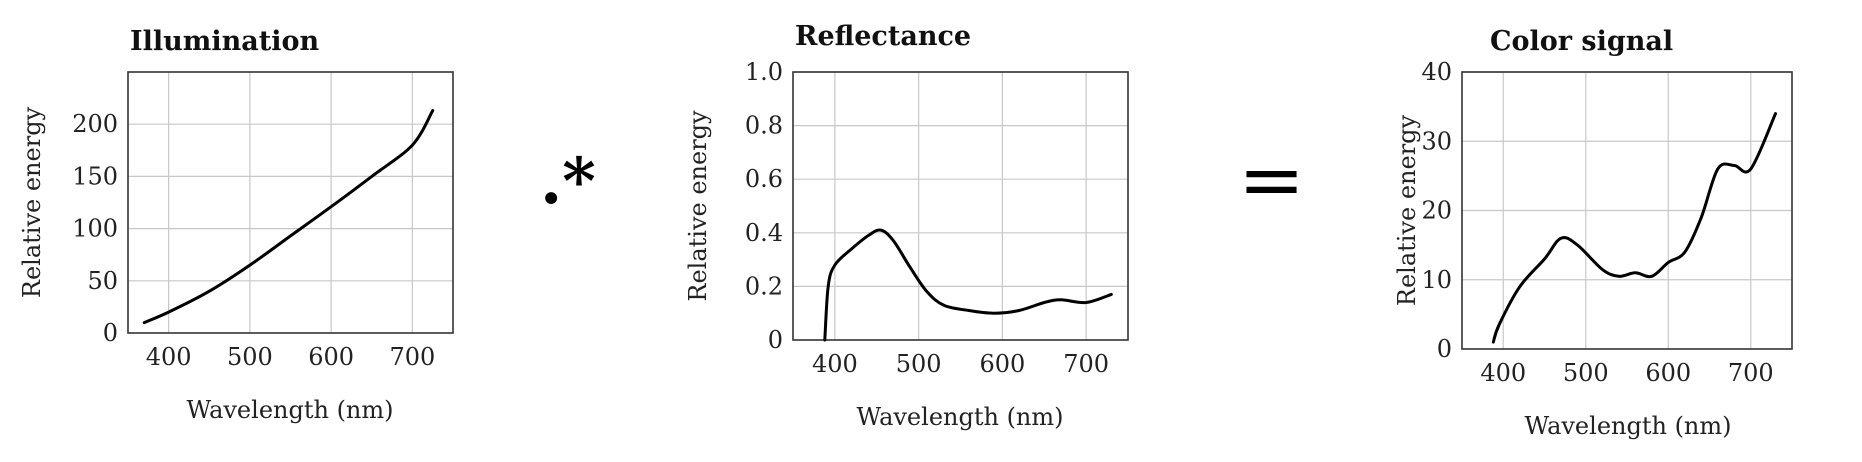 The height and width of the screenshot is (462, 1862). Describe the element at coordinates (764, 233) in the screenshot. I see `y-tick-label: 0.4` at that location.